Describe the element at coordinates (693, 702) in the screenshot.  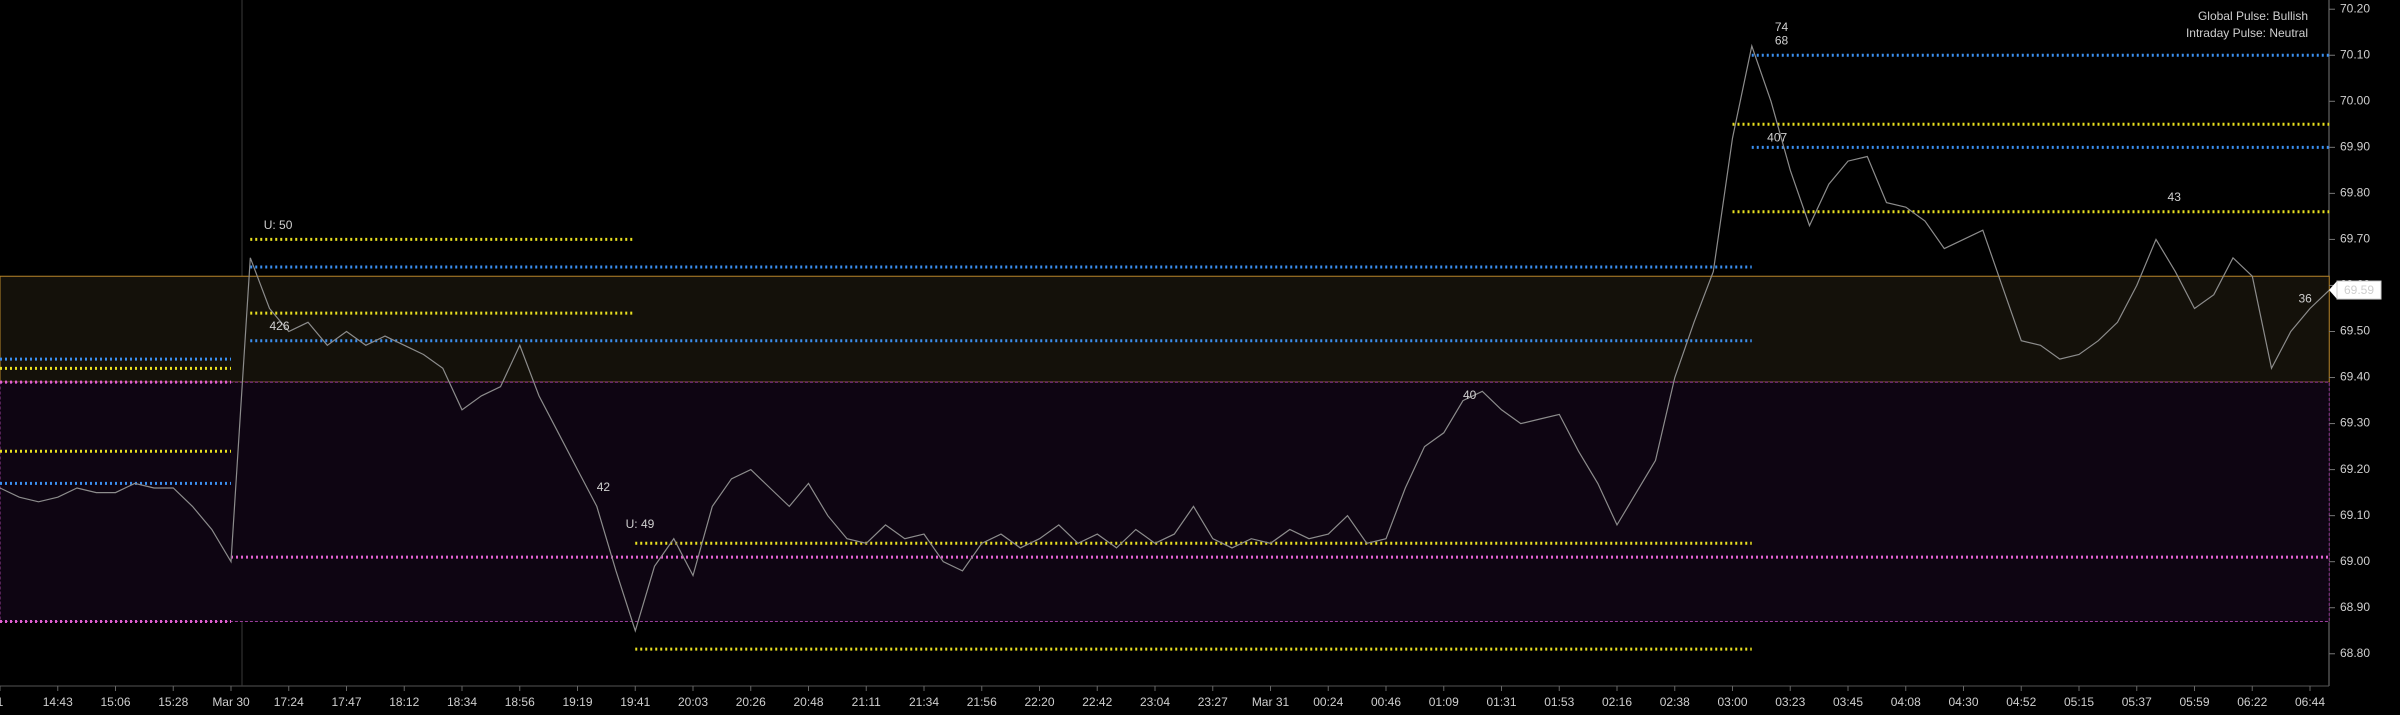
I see `x-tick-label: 20:03` at that location.